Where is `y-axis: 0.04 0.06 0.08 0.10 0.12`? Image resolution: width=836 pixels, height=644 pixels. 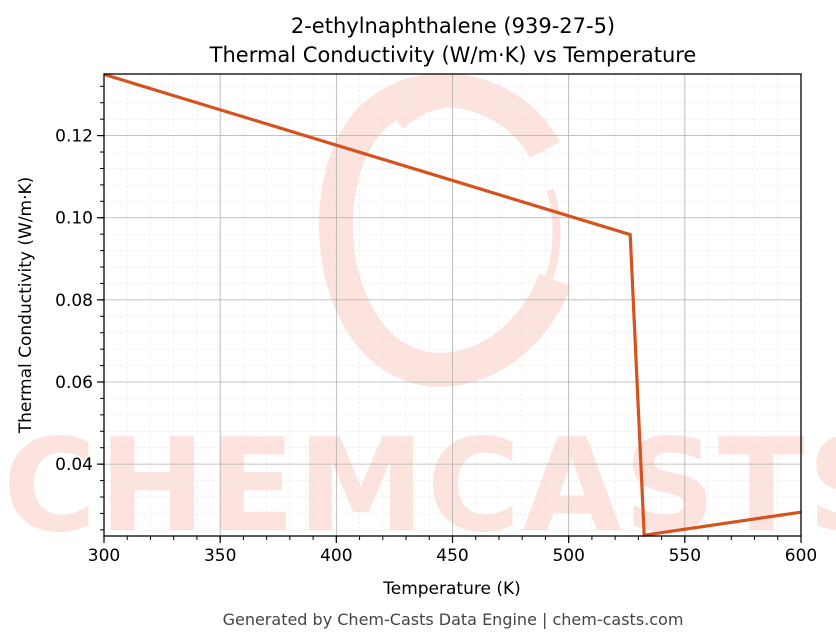
y-axis: 0.04 0.06 0.08 0.10 0.12 is located at coordinates (79, 308).